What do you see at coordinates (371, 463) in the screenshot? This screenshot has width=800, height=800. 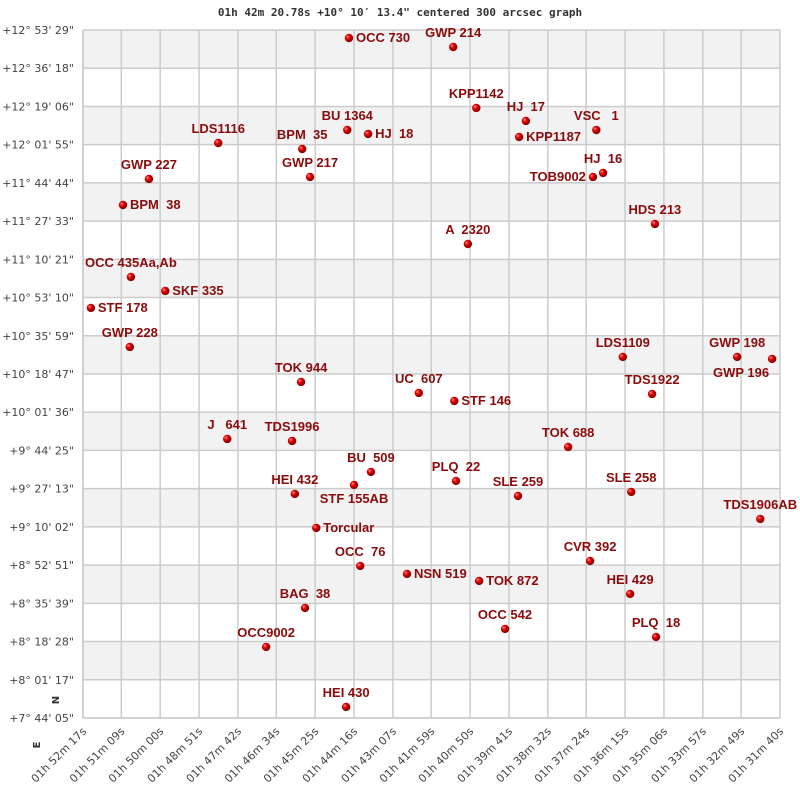 I see `star-point: BU 509` at bounding box center [371, 463].